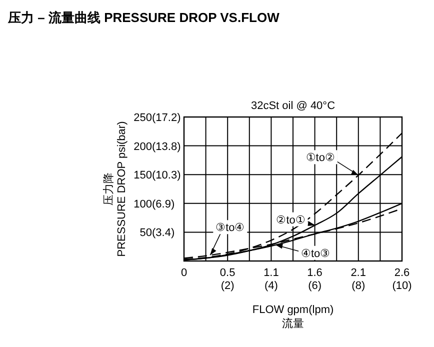 The height and width of the screenshot is (347, 434). I want to click on x-tick-label: (10), so click(402, 286).